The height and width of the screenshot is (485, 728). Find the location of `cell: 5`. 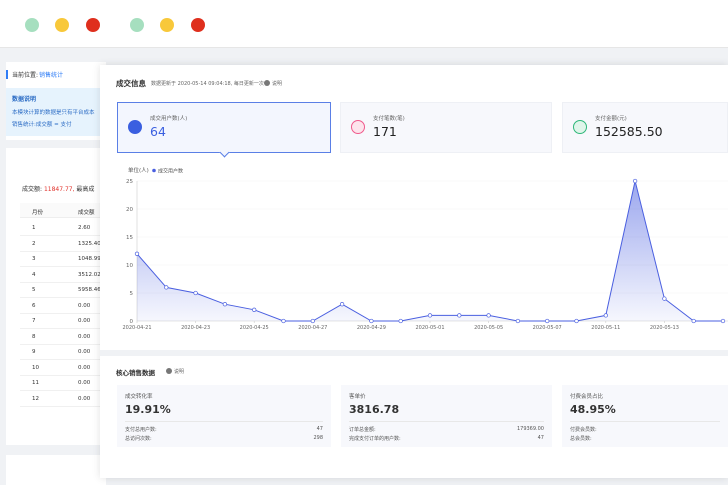

cell: 5 is located at coordinates (34, 290).